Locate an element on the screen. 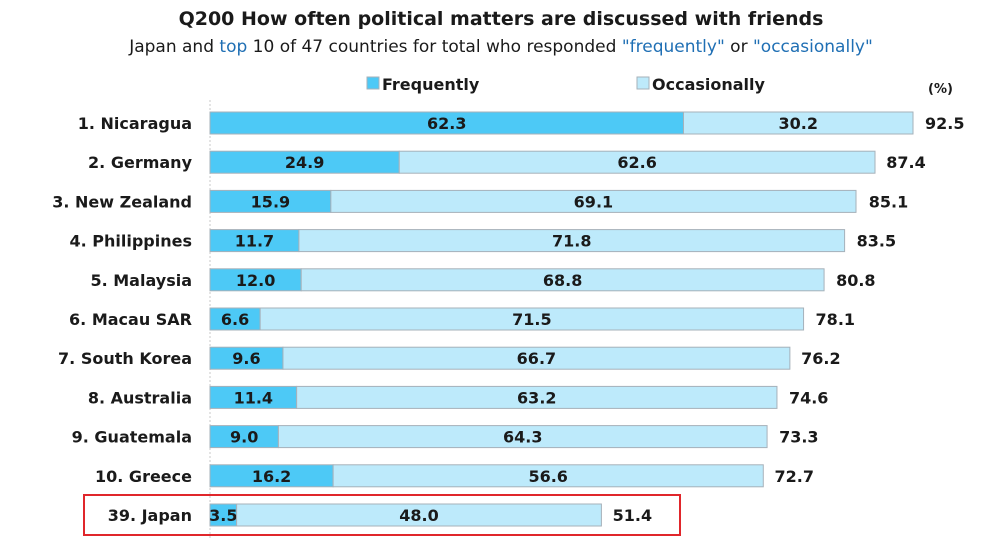  data-label-occasionally-10-greece: 56.6 is located at coordinates (547, 476).